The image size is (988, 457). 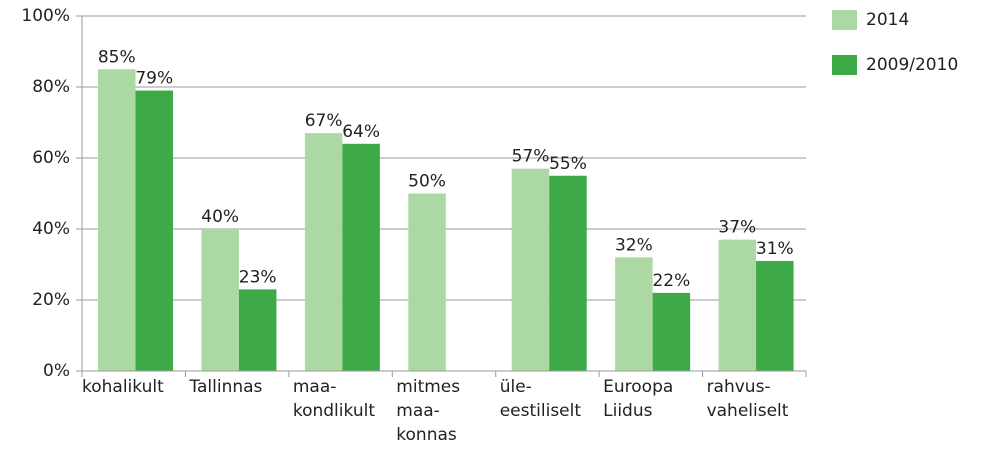 What do you see at coordinates (51, 158) in the screenshot?
I see `y-tick-label: 60%` at bounding box center [51, 158].